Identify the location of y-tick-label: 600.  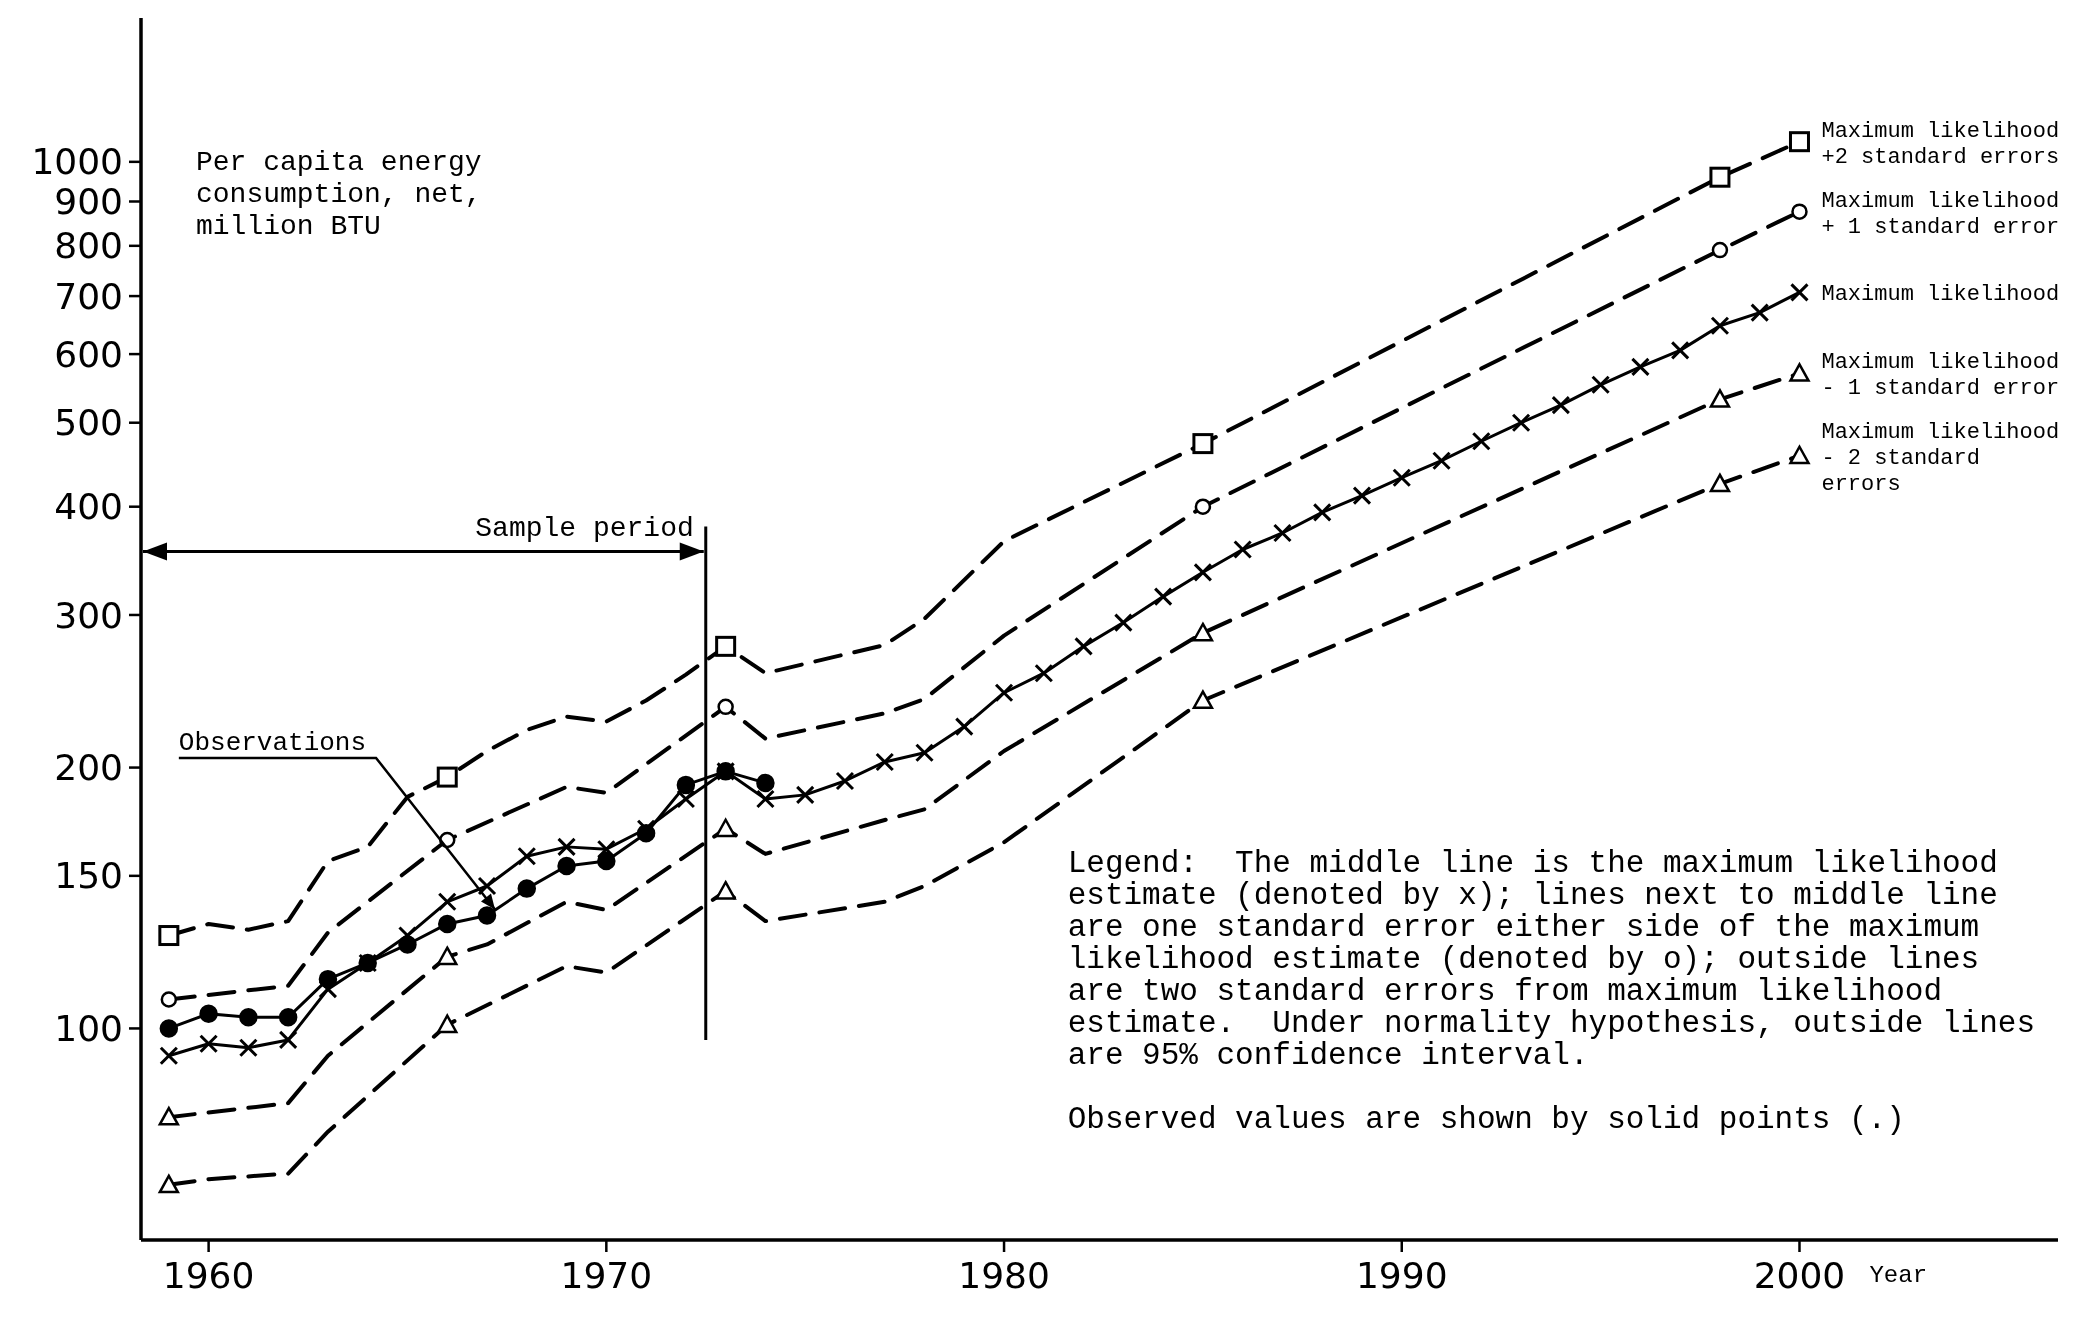
(88, 354).